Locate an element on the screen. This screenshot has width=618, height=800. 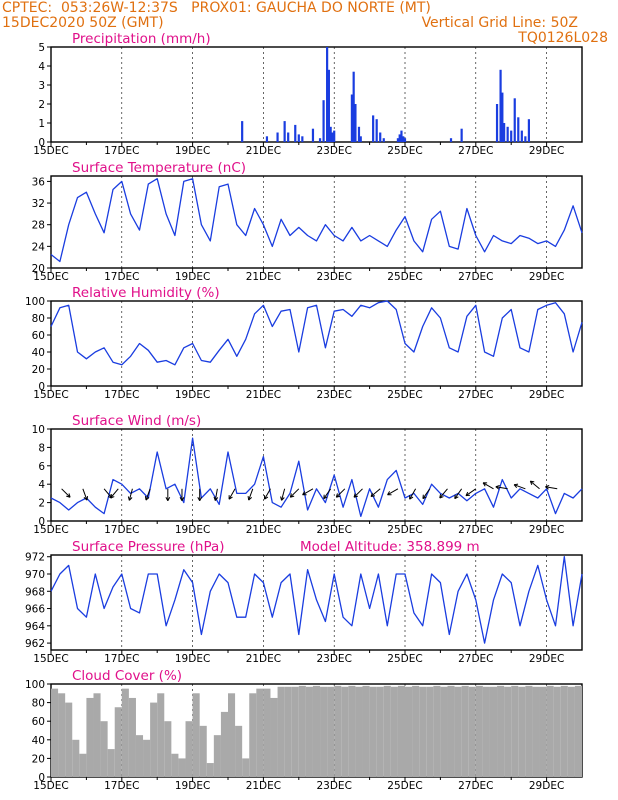
panel-1-series-line is located at coordinates (316, 220).